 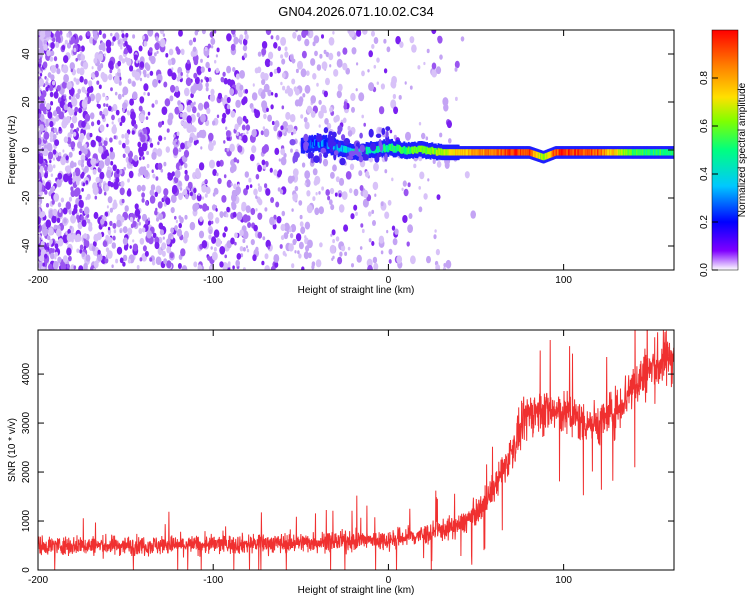 What do you see at coordinates (563, 280) in the screenshot?
I see `x-tick-label: 100` at bounding box center [563, 280].